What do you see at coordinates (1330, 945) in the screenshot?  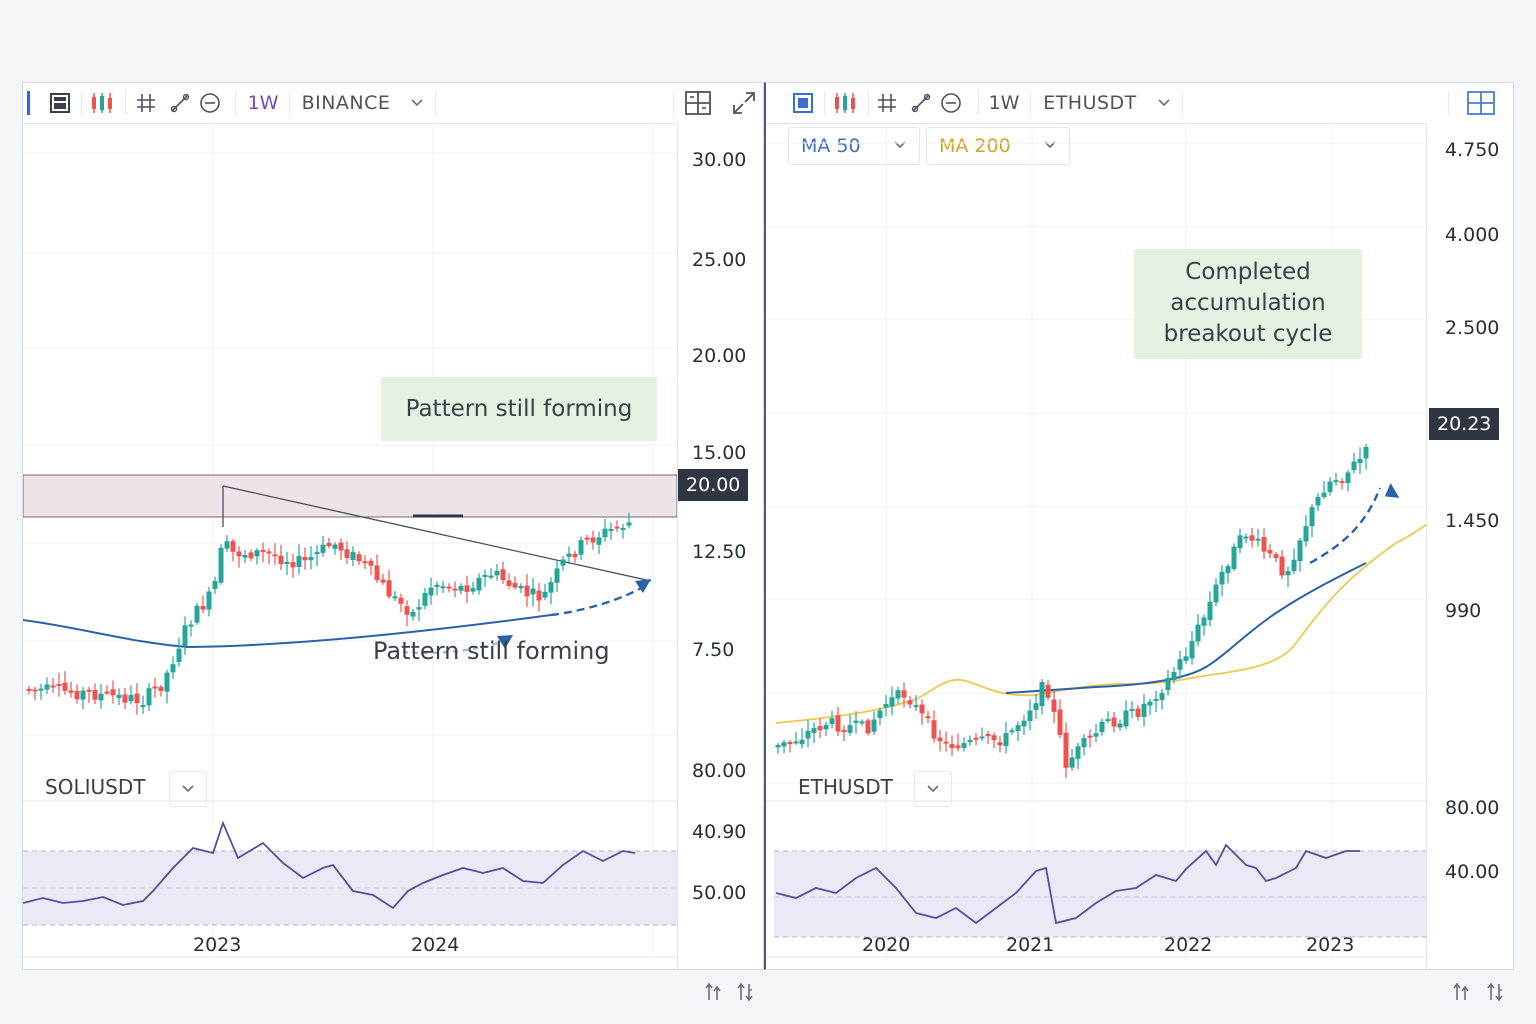 I see `time-label: 2023` at bounding box center [1330, 945].